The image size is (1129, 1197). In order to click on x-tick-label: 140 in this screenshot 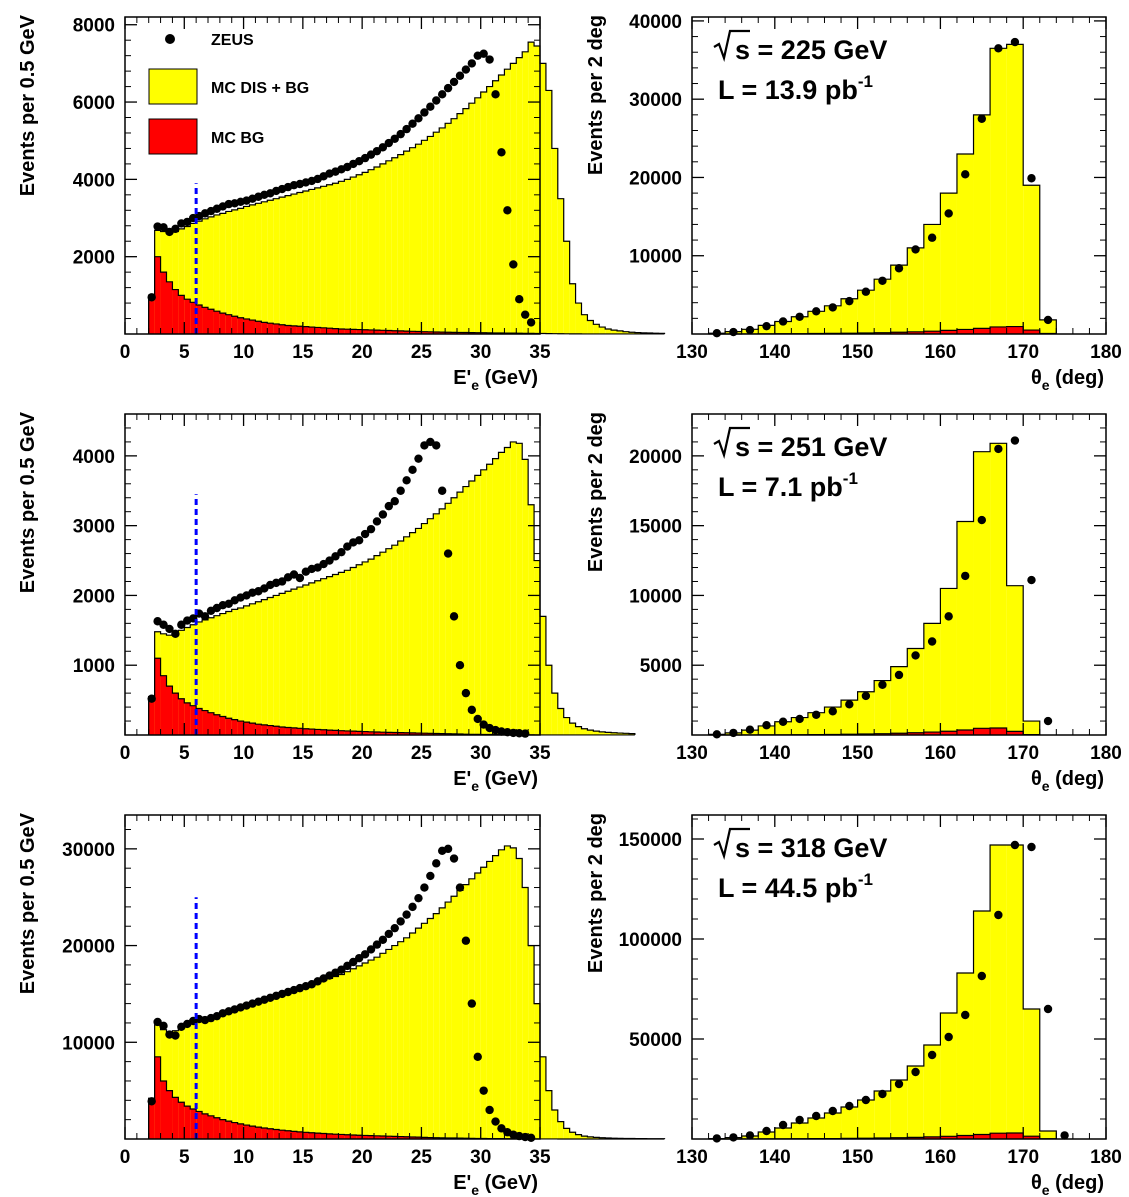, I will do `click(775, 1157)`.